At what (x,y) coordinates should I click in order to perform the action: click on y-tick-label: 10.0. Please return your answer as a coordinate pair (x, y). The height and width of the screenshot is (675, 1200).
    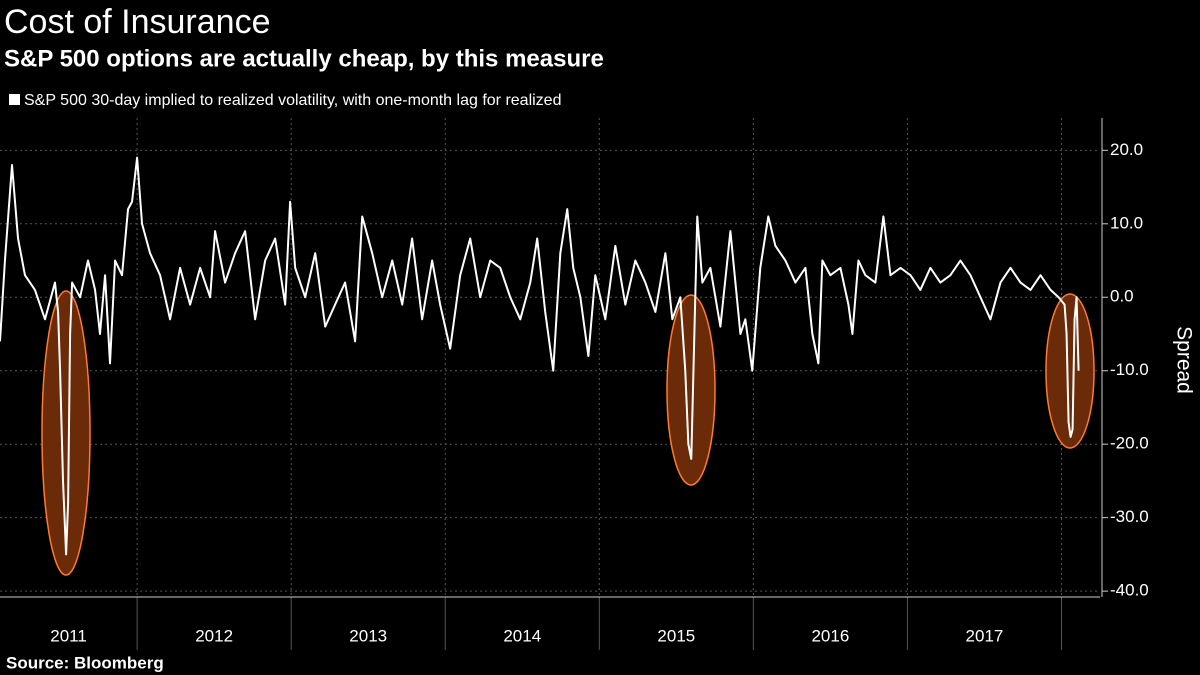
    Looking at the image, I should click on (1126, 222).